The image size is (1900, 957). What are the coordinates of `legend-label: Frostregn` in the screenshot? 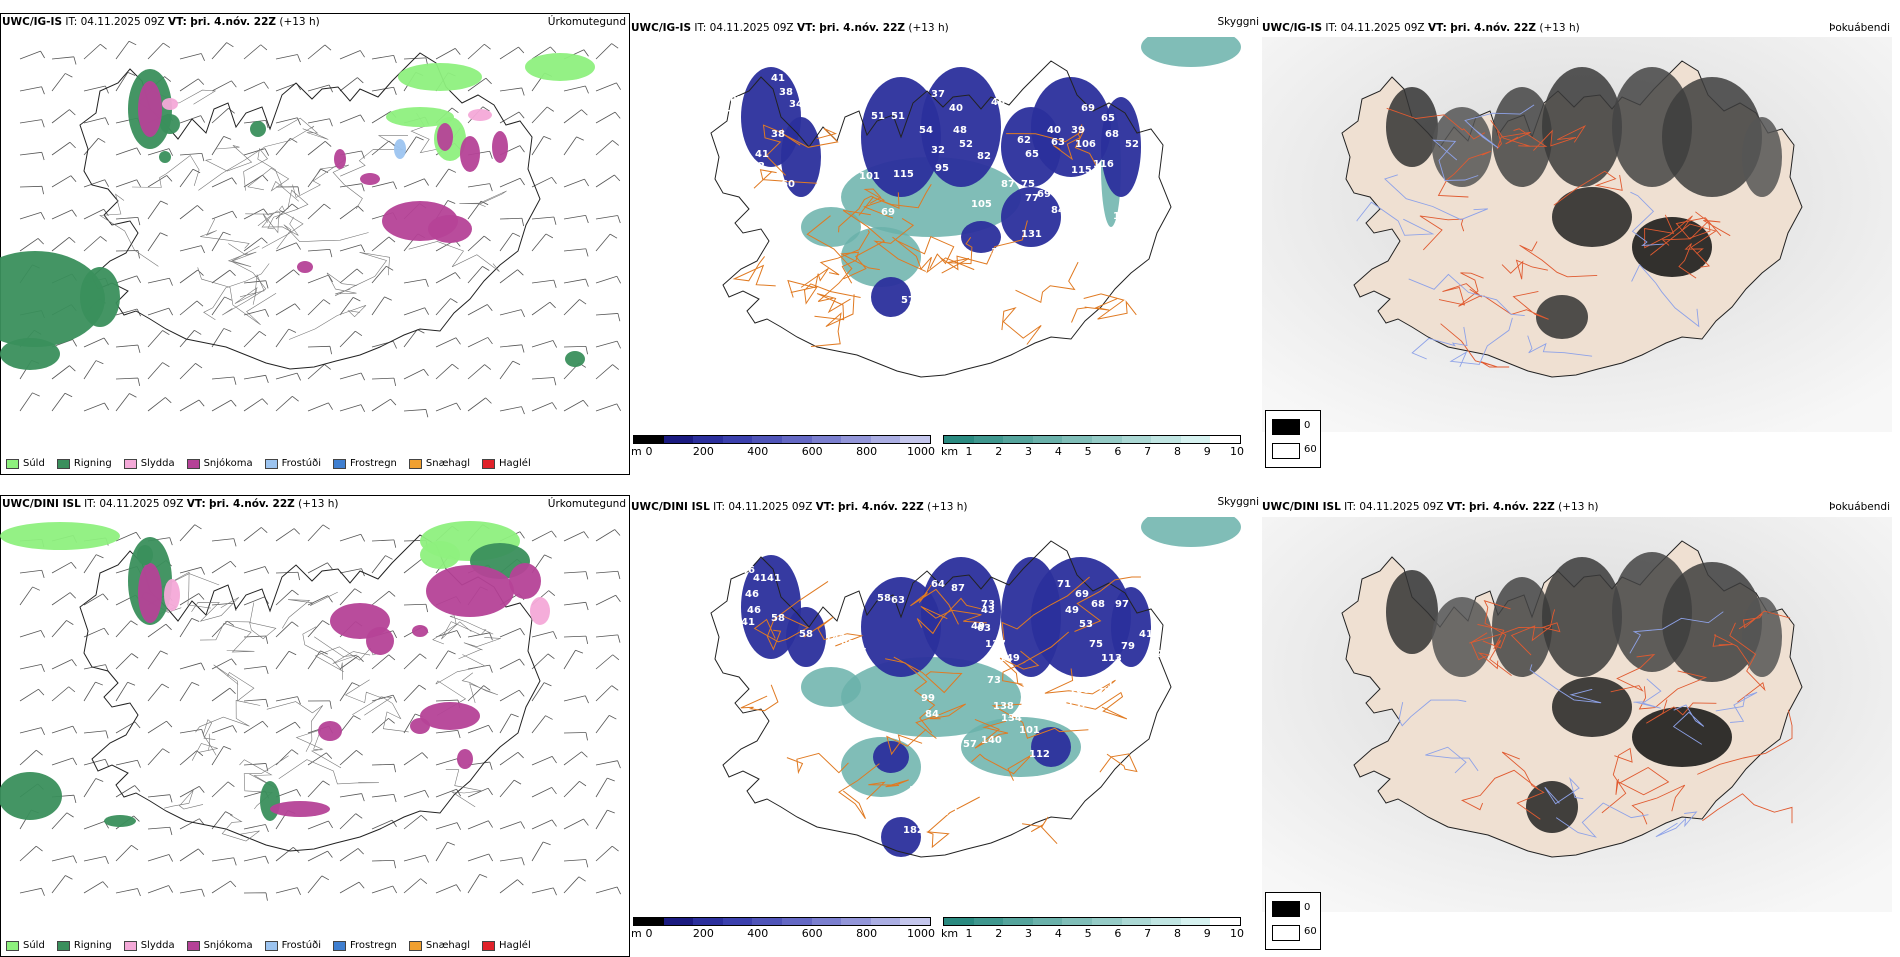 It's located at (373, 945).